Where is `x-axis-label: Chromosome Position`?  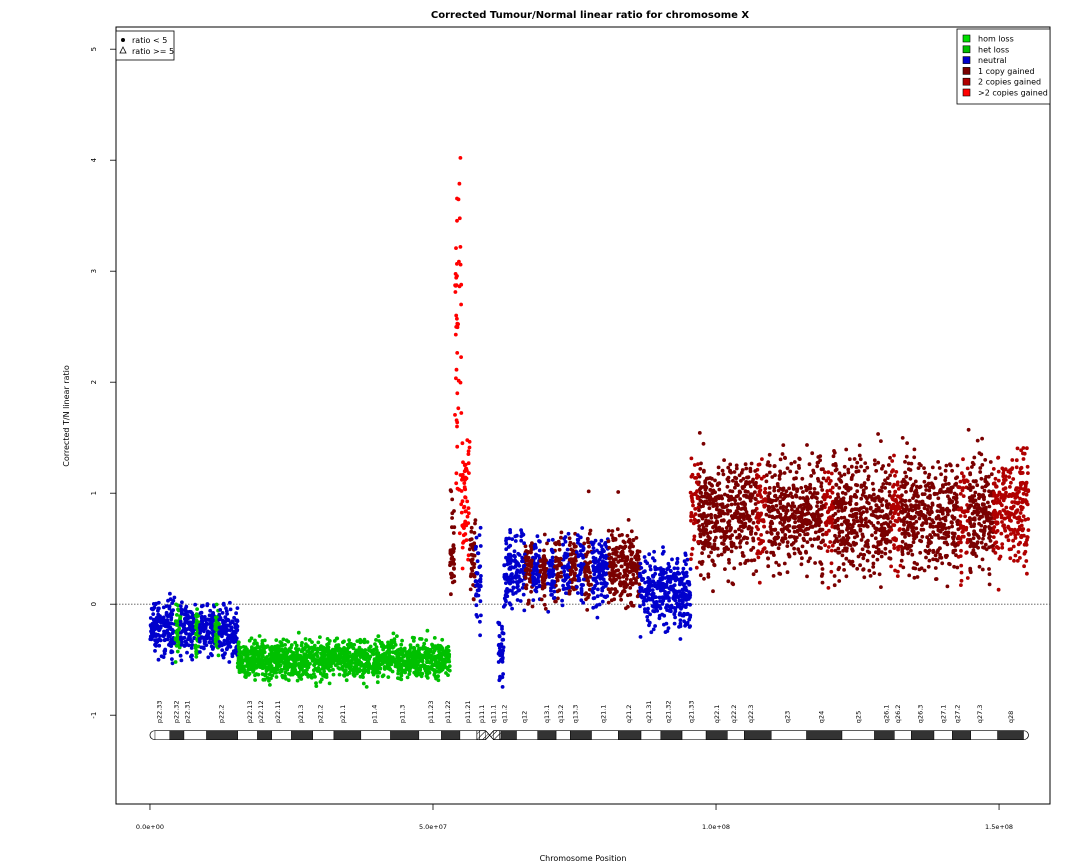 x-axis-label: Chromosome Position is located at coordinates (583, 858).